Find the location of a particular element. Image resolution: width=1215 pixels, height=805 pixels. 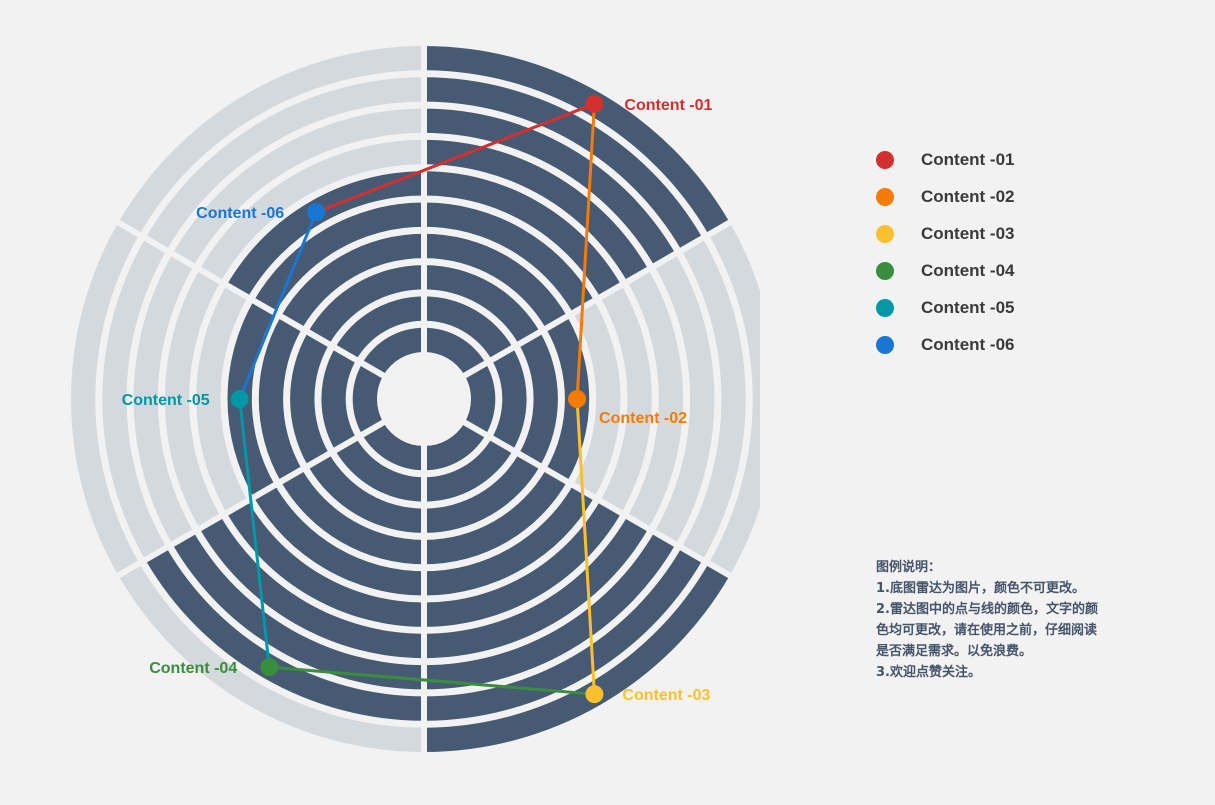

legend-label: Content -05 is located at coordinates (968, 307).